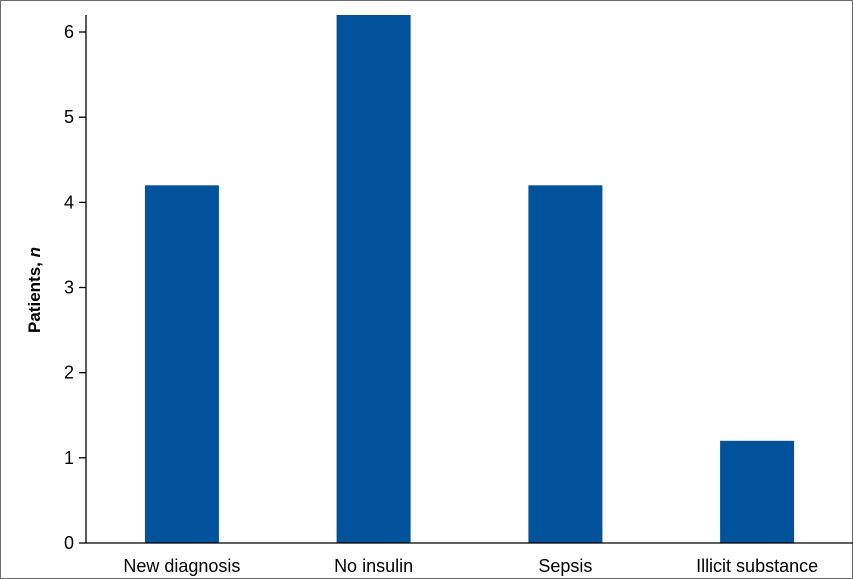  Describe the element at coordinates (75, 287) in the screenshot. I see `y-axis-ticks: 0 1 2 3 4 5 6` at that location.